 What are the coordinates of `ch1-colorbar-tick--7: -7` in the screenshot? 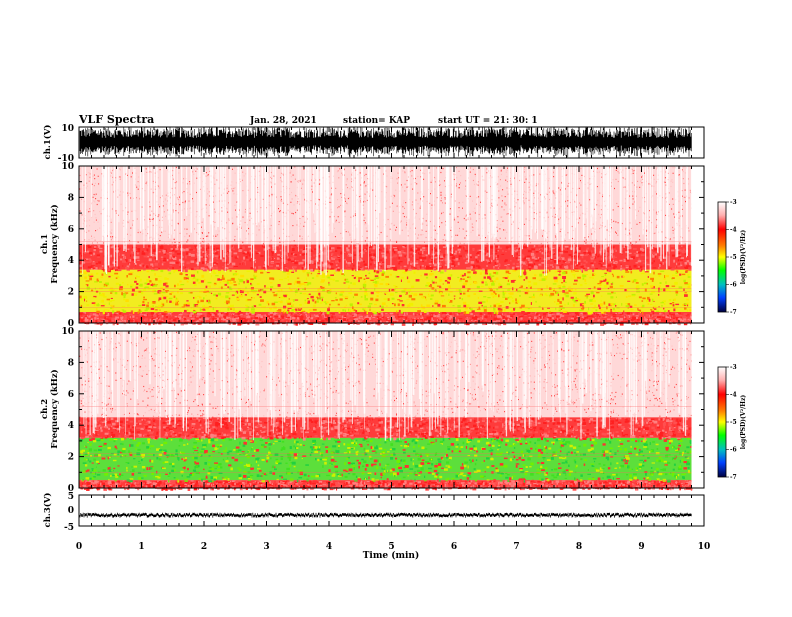 It's located at (733, 312).